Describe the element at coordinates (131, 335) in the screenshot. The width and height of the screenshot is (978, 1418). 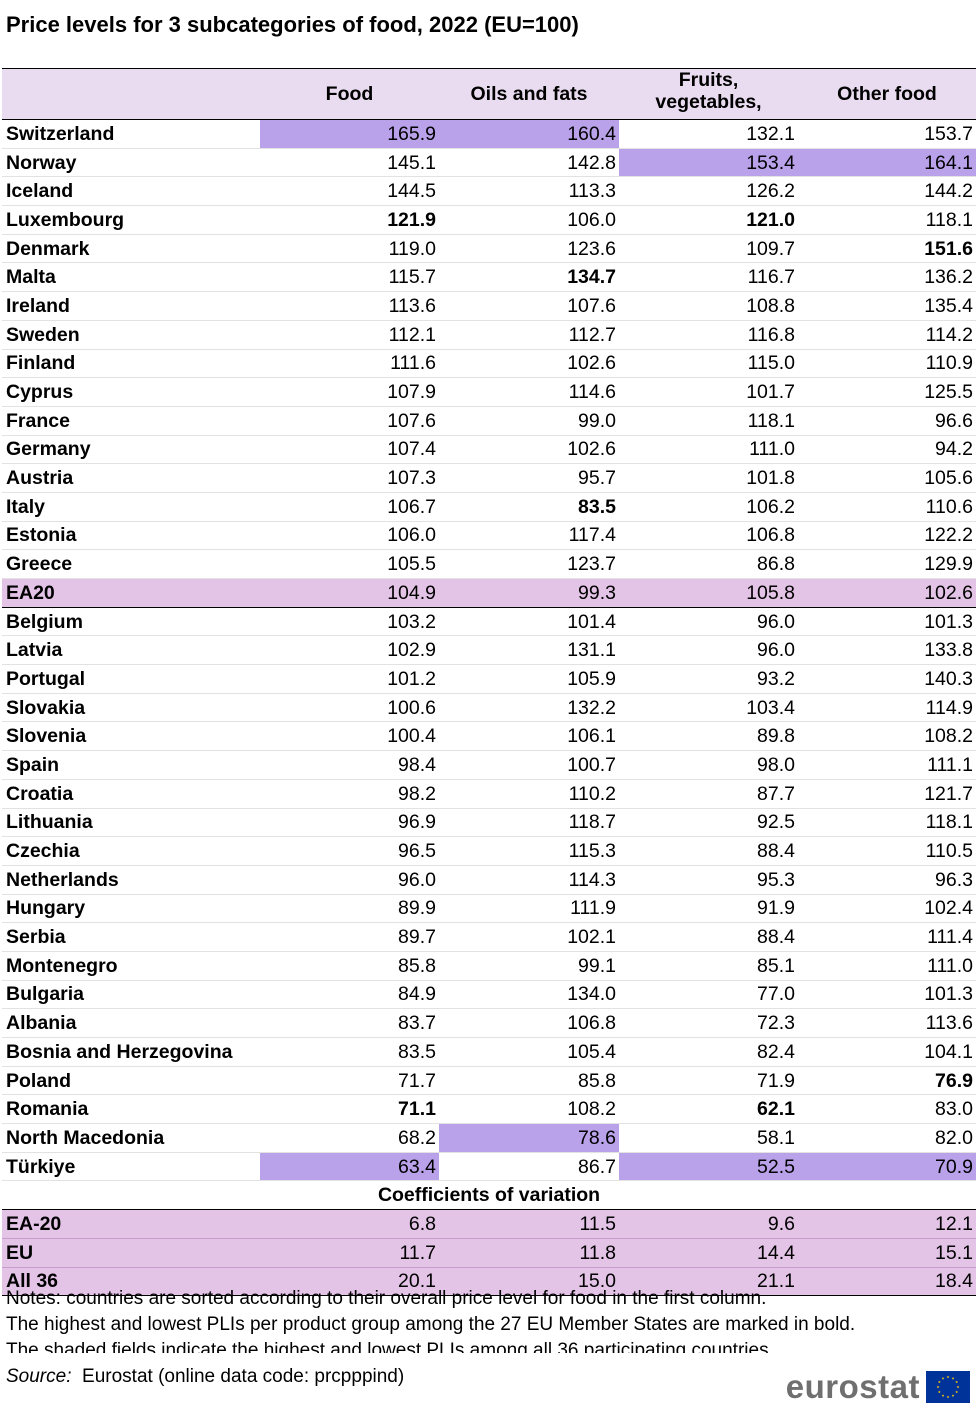
I see `country-name-sweden: Sweden` at that location.